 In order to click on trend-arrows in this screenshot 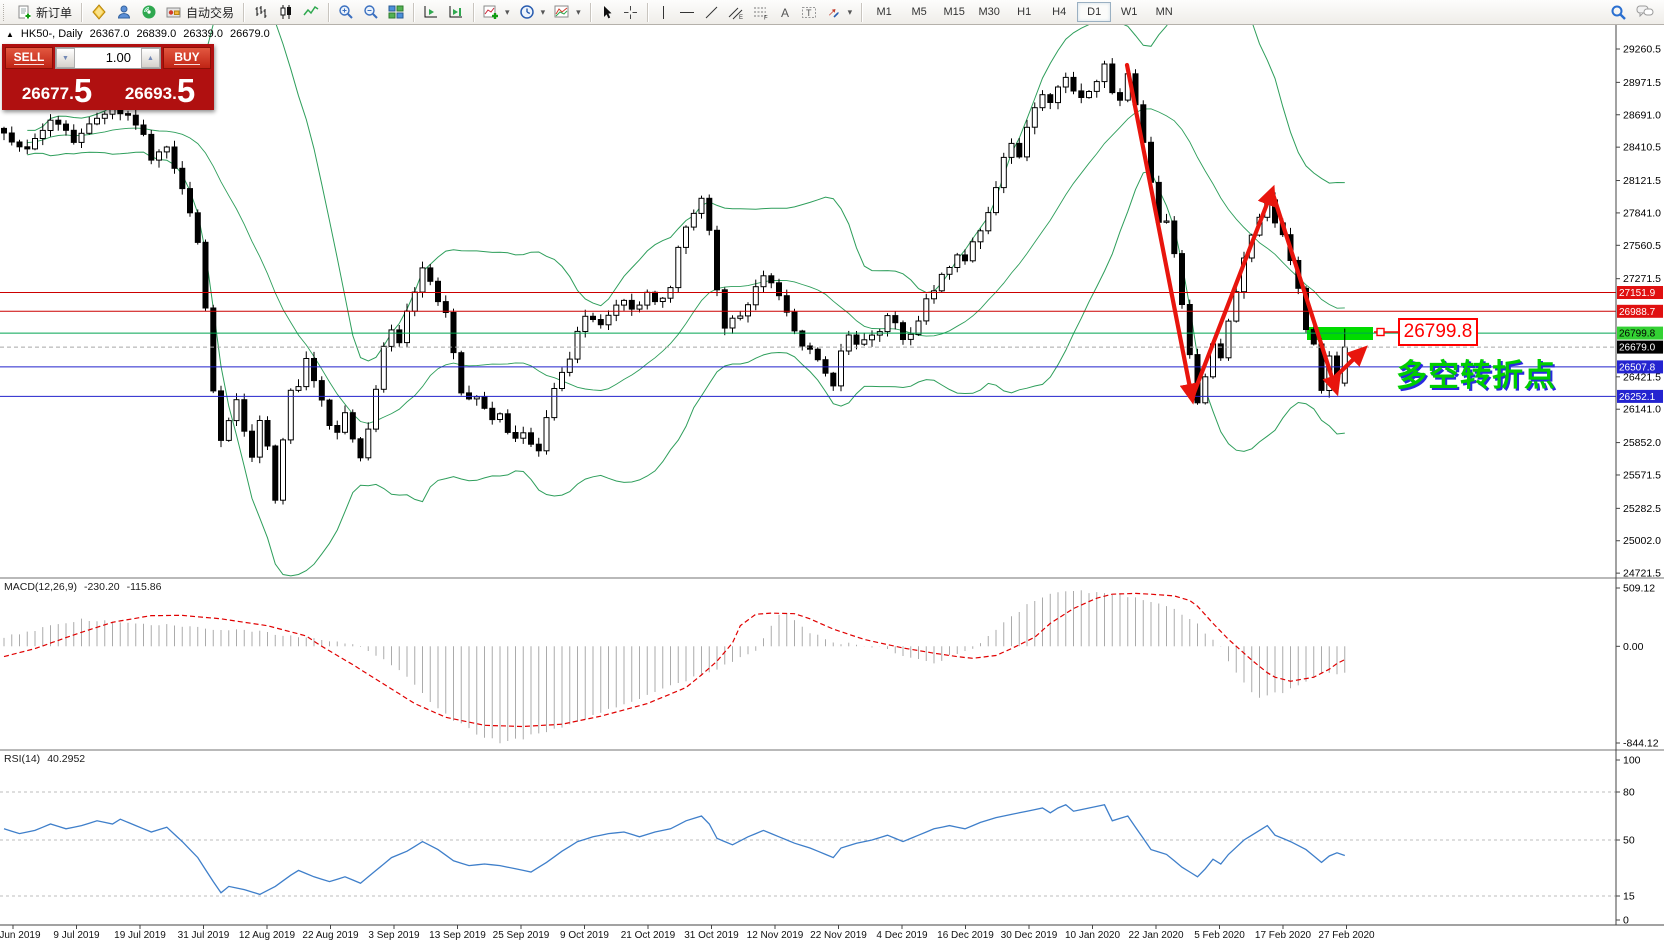, I will do `click(1246, 233)`.